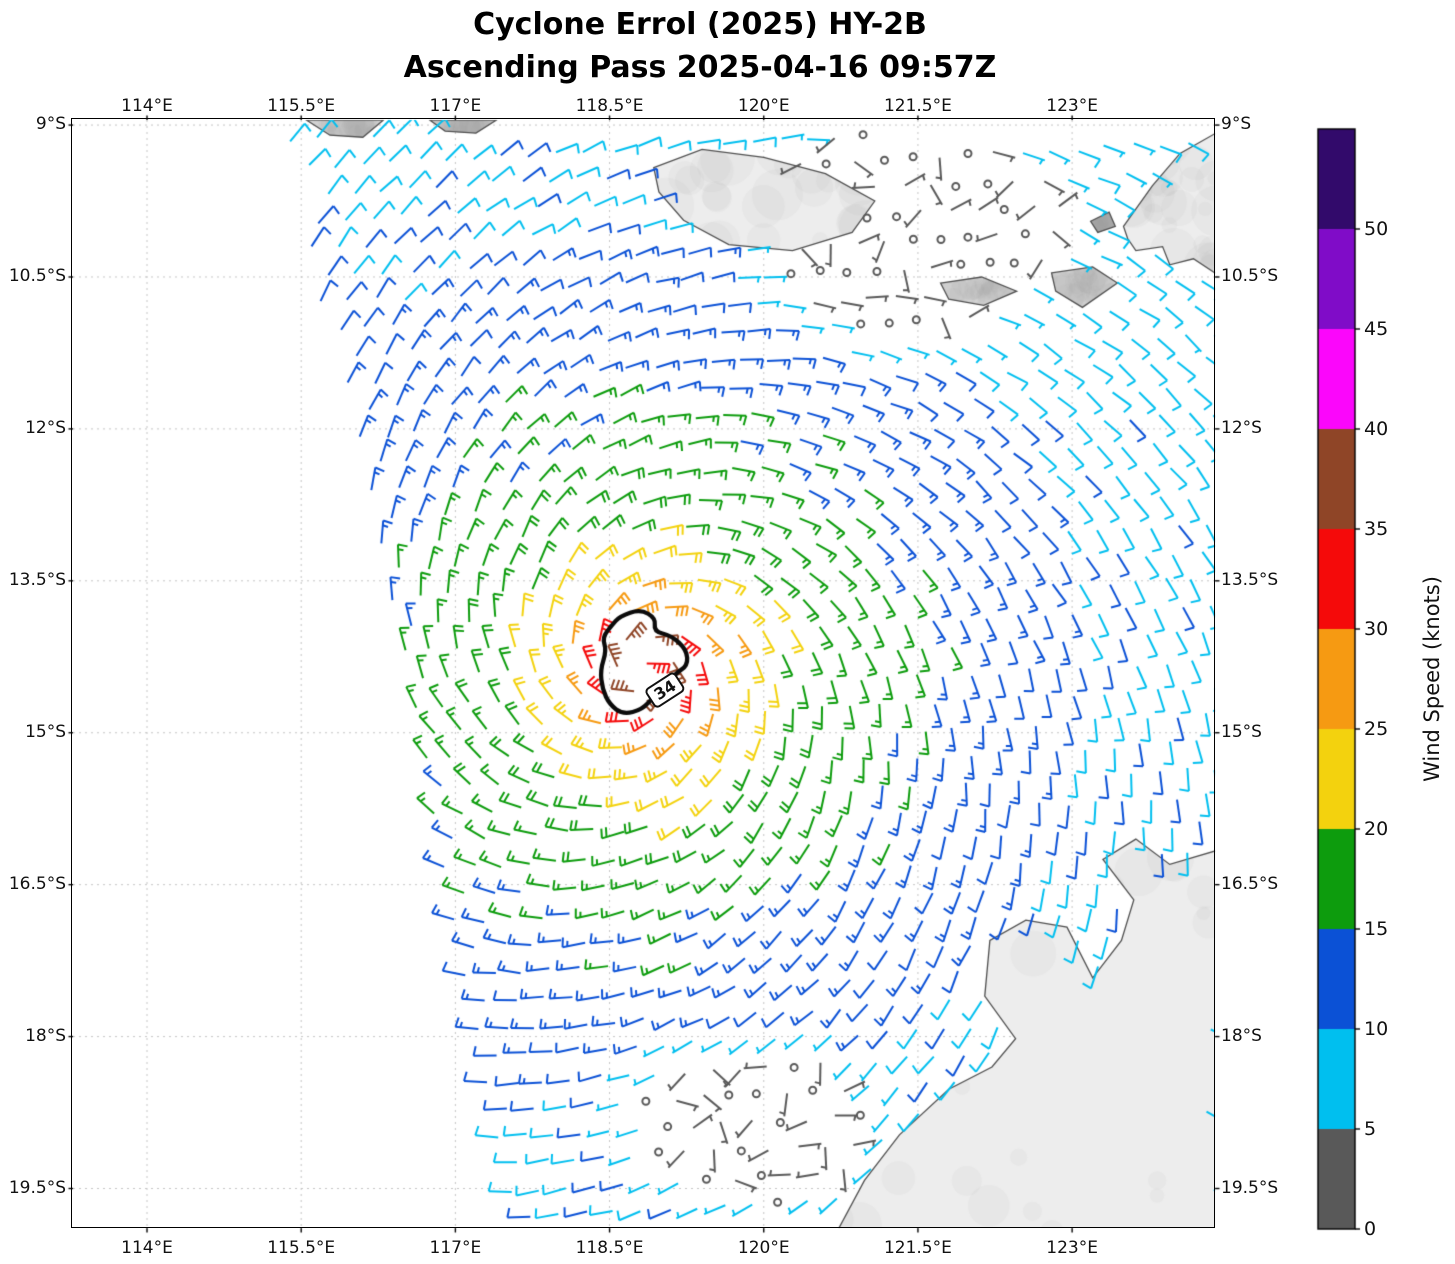 The width and height of the screenshot is (1455, 1264). What do you see at coordinates (1376, 829) in the screenshot?
I see `colorbar-tick-label: 20` at bounding box center [1376, 829].